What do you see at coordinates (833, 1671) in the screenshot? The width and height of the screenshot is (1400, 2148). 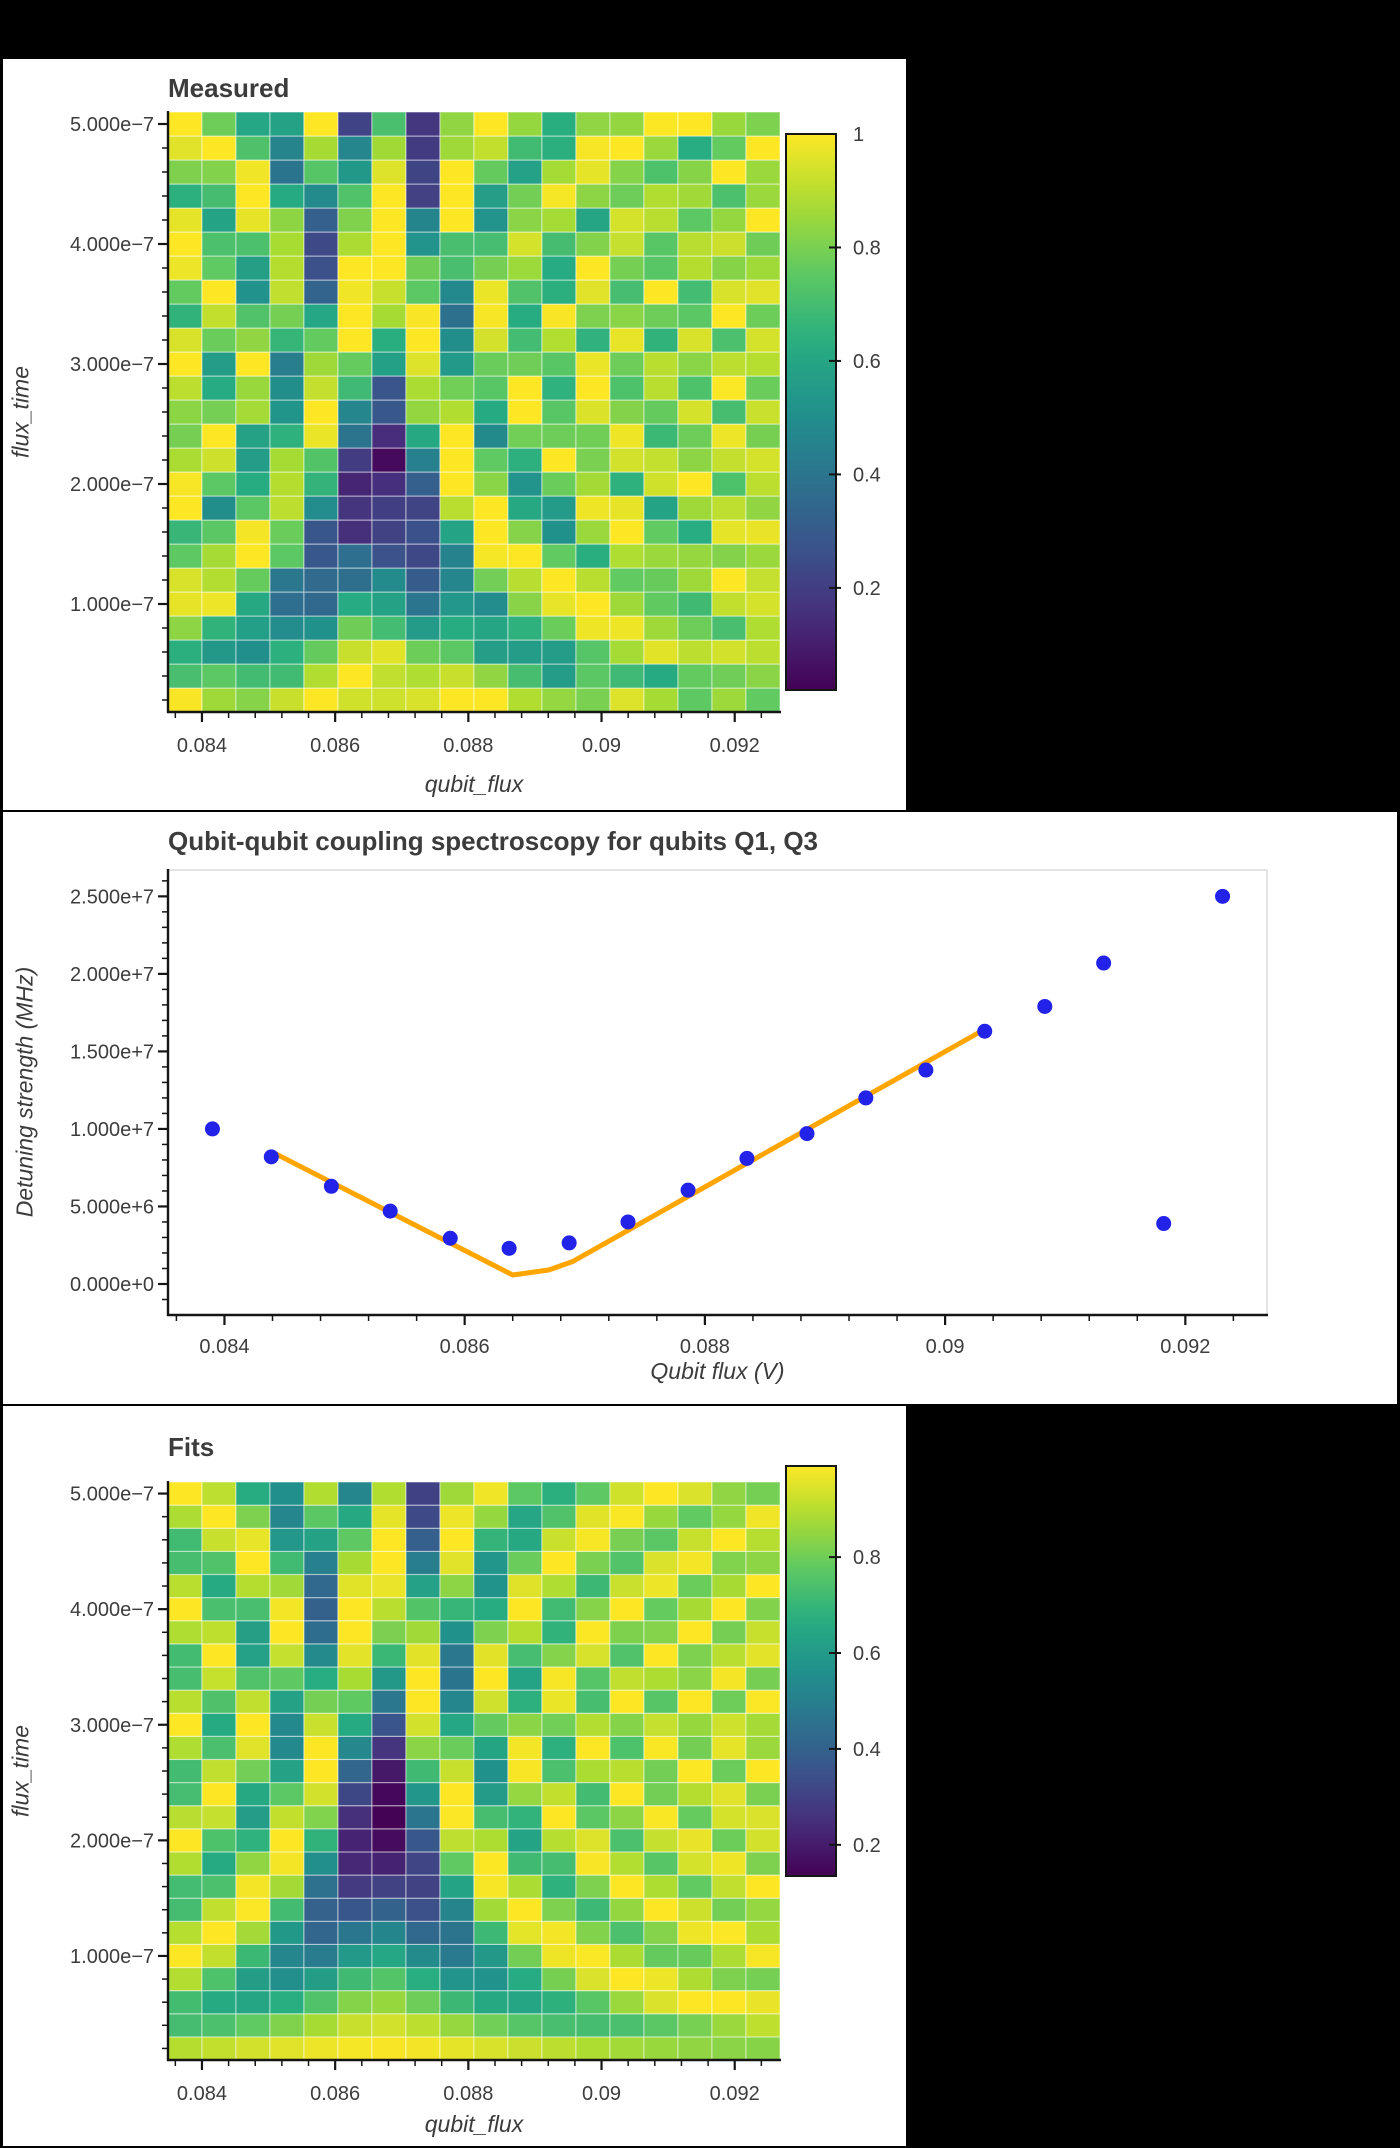 I see `colorbar: 0.8 0.6 0.4 0.2` at bounding box center [833, 1671].